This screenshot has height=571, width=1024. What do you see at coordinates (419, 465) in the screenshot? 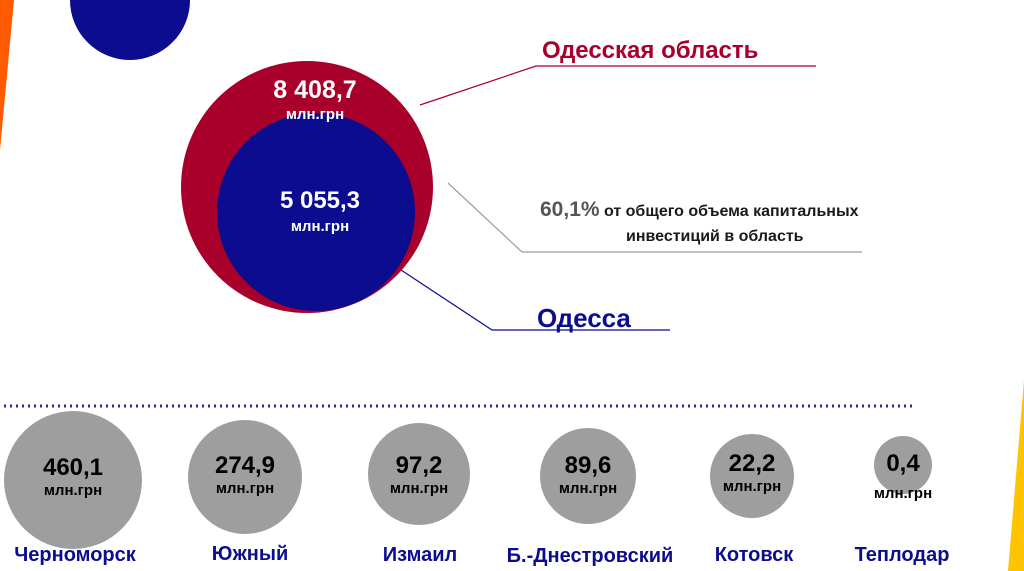
I see `city-value: 97,2` at bounding box center [419, 465].